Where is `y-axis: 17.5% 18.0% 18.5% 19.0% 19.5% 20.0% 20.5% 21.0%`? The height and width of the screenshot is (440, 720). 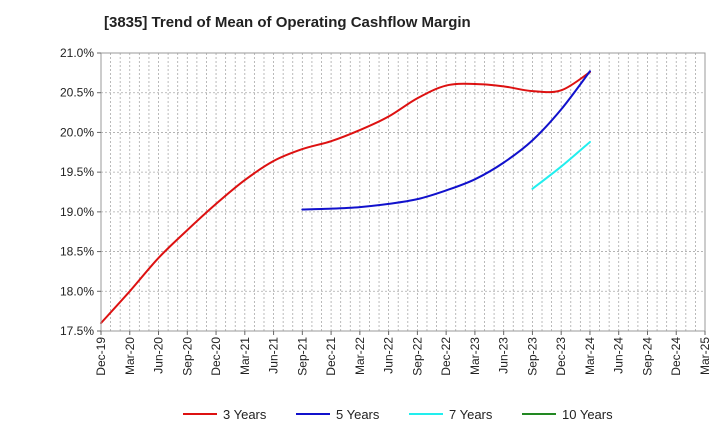
y-axis: 17.5% 18.0% 18.5% 19.0% 19.5% 20.0% 20.5% 21.0% is located at coordinates (80, 192).